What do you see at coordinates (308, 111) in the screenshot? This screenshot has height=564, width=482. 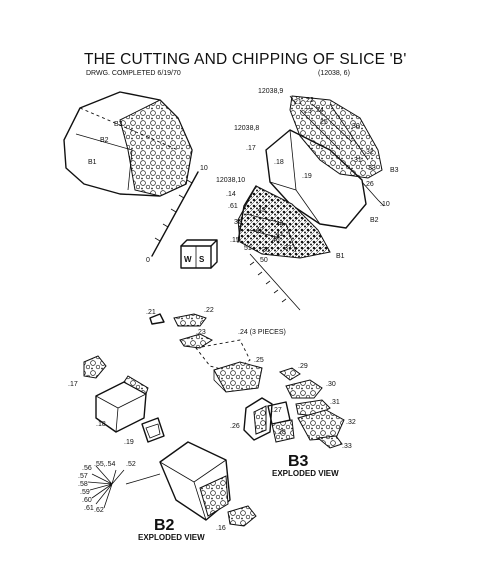 I see `r2-label-23: 23` at bounding box center [308, 111].